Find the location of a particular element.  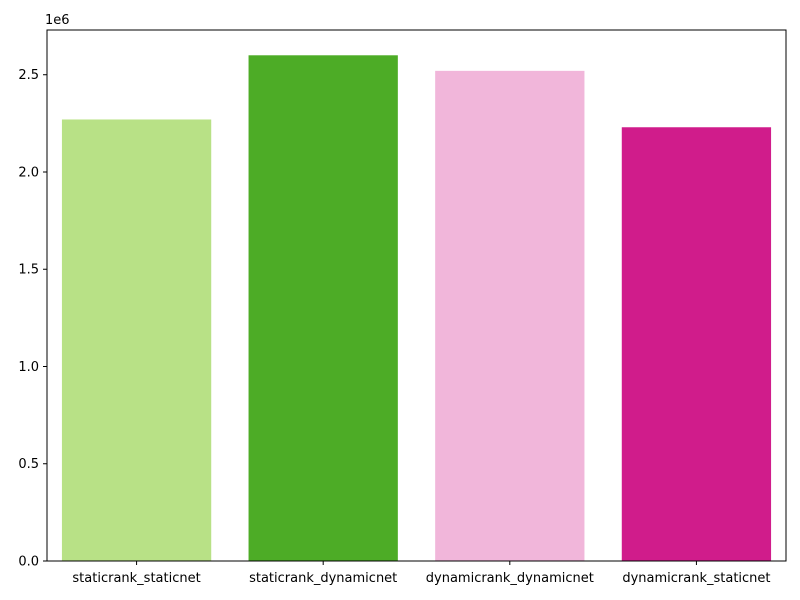

x-tick-label: dynamicrank_dynamicnet is located at coordinates (510, 578).